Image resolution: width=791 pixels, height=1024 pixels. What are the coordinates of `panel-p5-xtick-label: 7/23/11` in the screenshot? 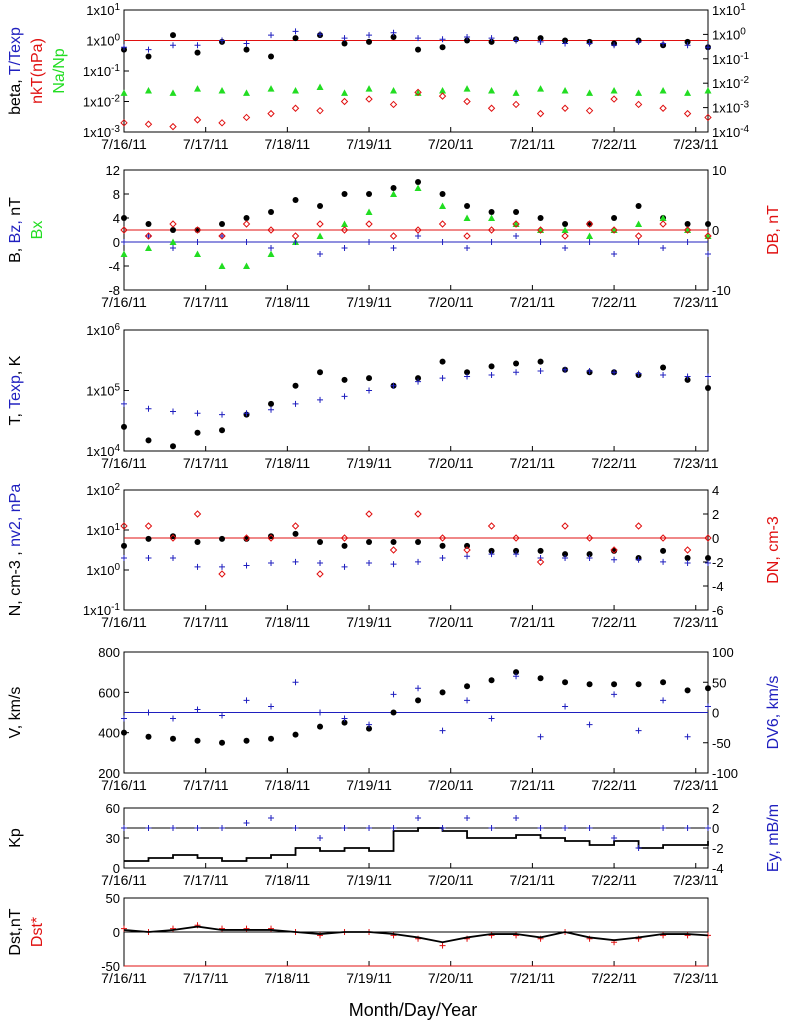 It's located at (696, 785).